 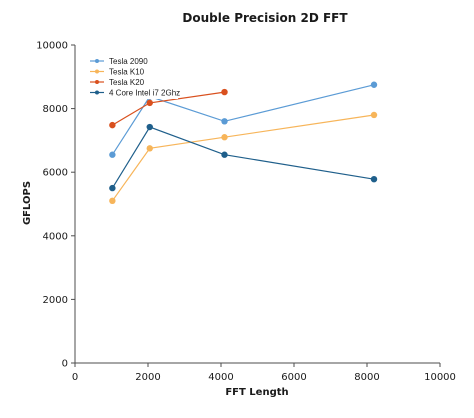 What do you see at coordinates (243, 120) in the screenshot?
I see `series-line-tesla-2090` at bounding box center [243, 120].